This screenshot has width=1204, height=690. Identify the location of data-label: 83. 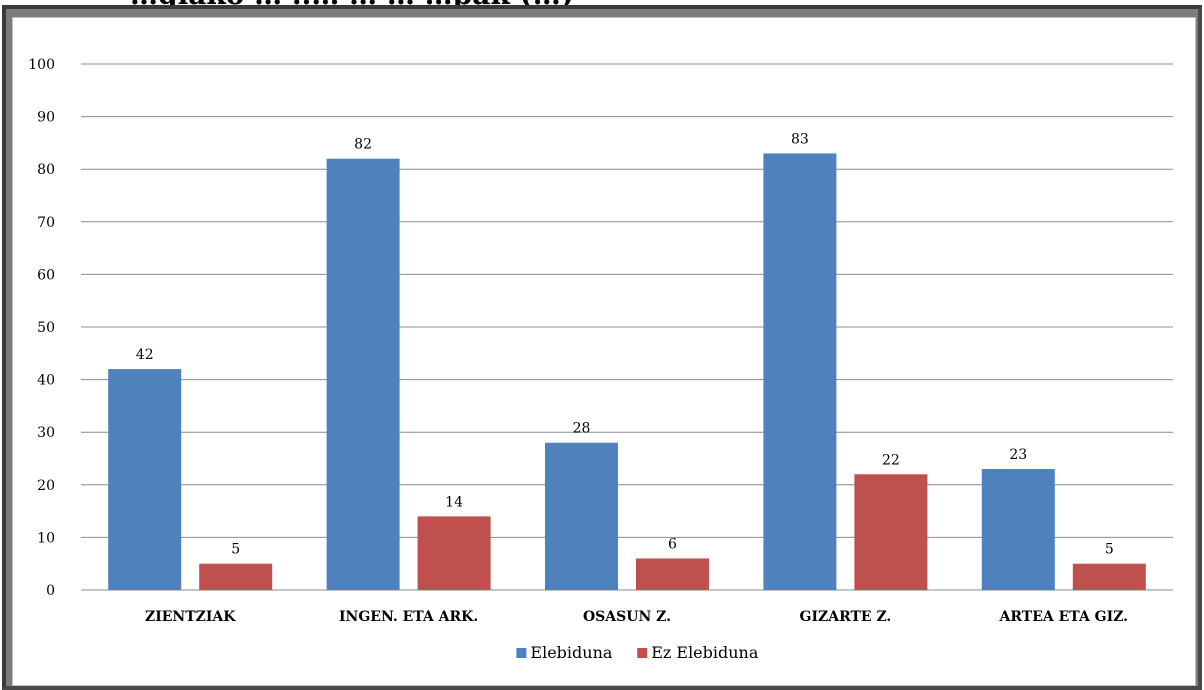
(800, 139).